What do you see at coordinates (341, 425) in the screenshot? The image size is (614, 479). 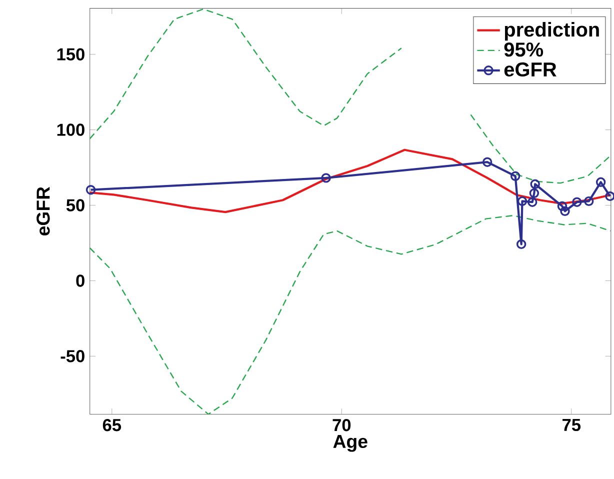 I see `x-tick-label: 70` at bounding box center [341, 425].